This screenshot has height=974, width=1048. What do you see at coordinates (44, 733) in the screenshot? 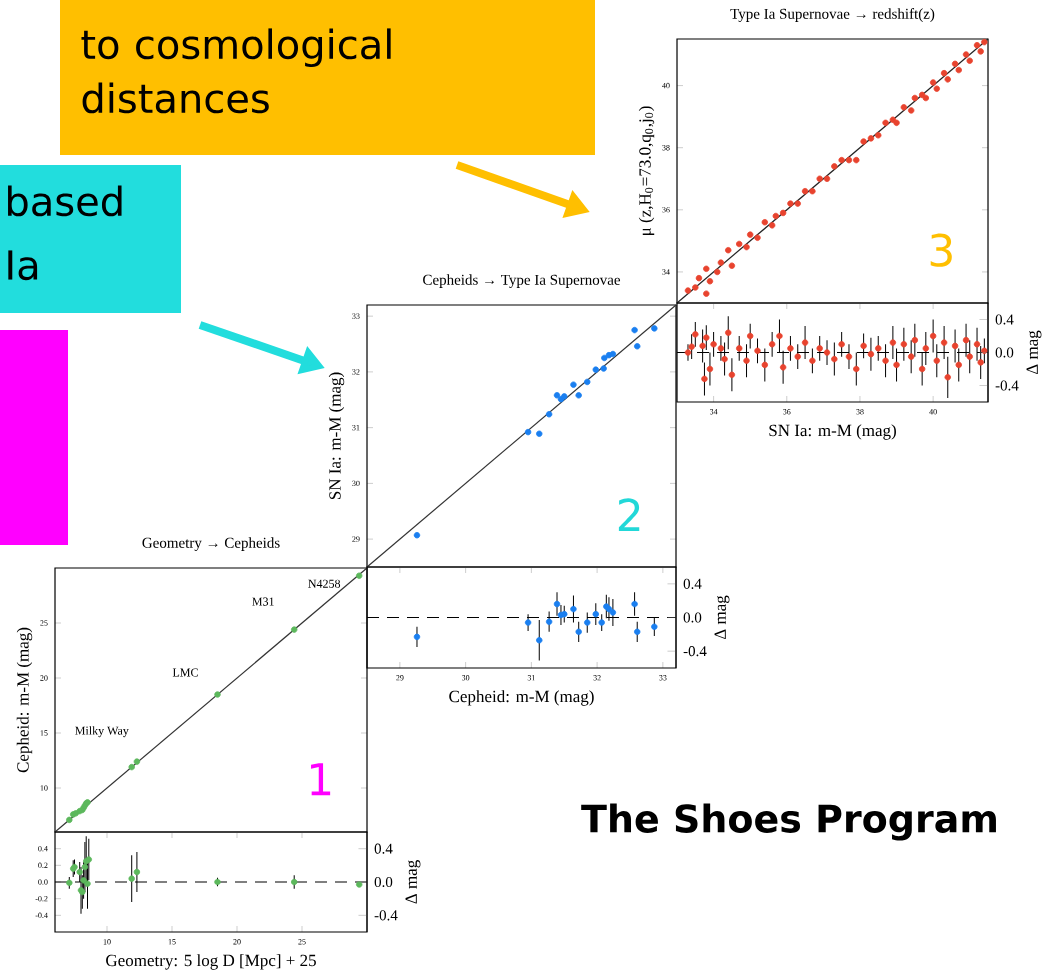
I see `y-tick-label: 15` at bounding box center [44, 733].